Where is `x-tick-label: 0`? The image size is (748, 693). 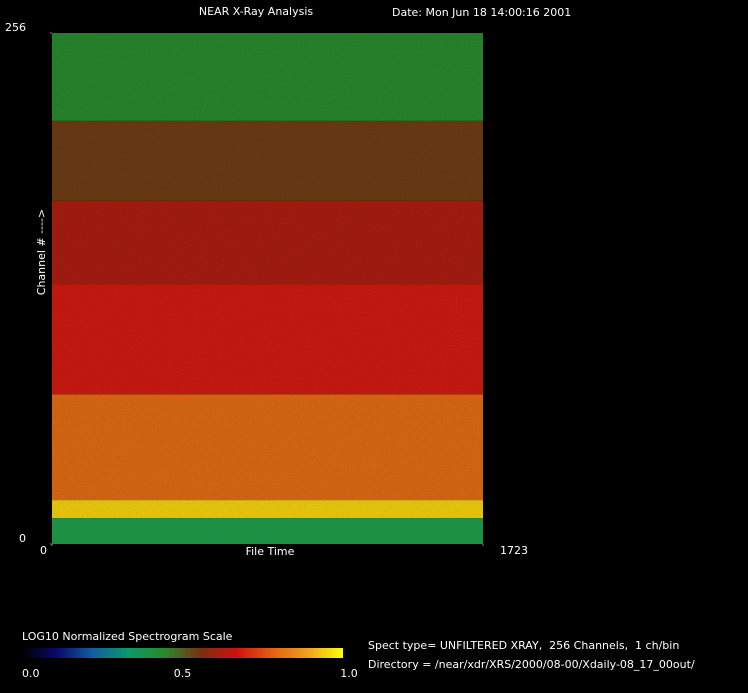
x-tick-label: 0 is located at coordinates (43, 550).